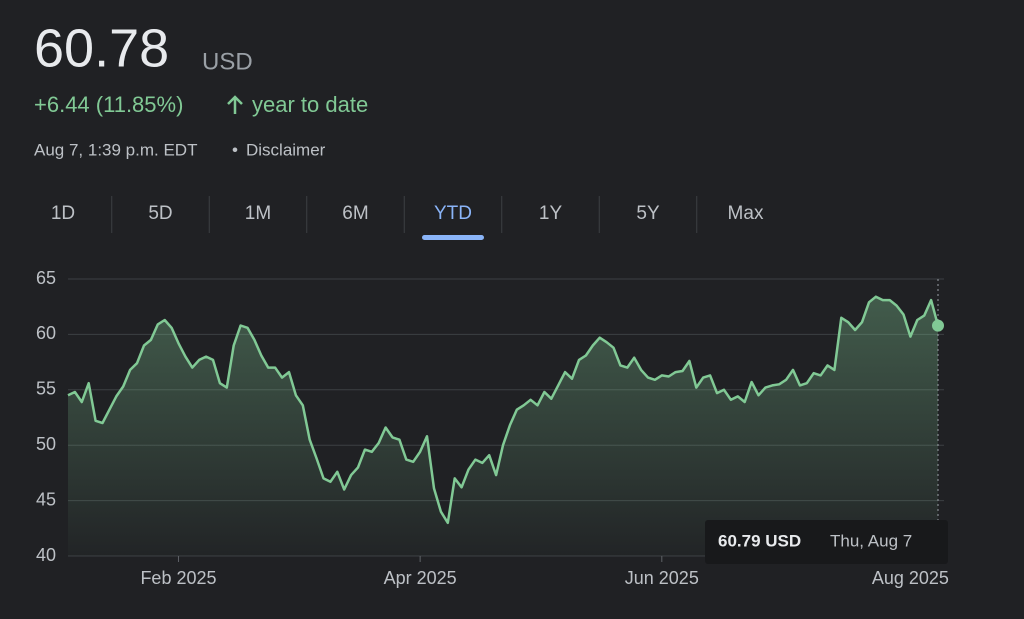 This screenshot has height=619, width=1024. What do you see at coordinates (910, 578) in the screenshot?
I see `x-tick-label: Aug 2025` at bounding box center [910, 578].